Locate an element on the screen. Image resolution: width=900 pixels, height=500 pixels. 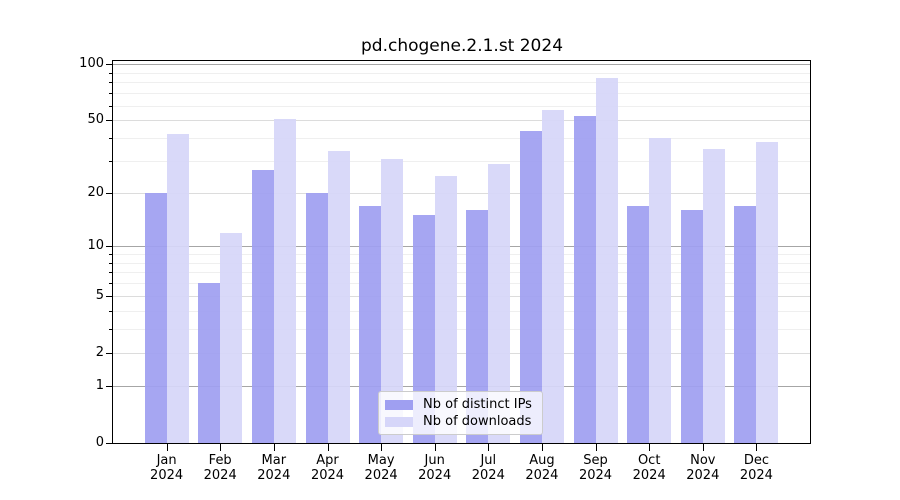
legend-label-downloads: Nb of downloads is located at coordinates (477, 421).